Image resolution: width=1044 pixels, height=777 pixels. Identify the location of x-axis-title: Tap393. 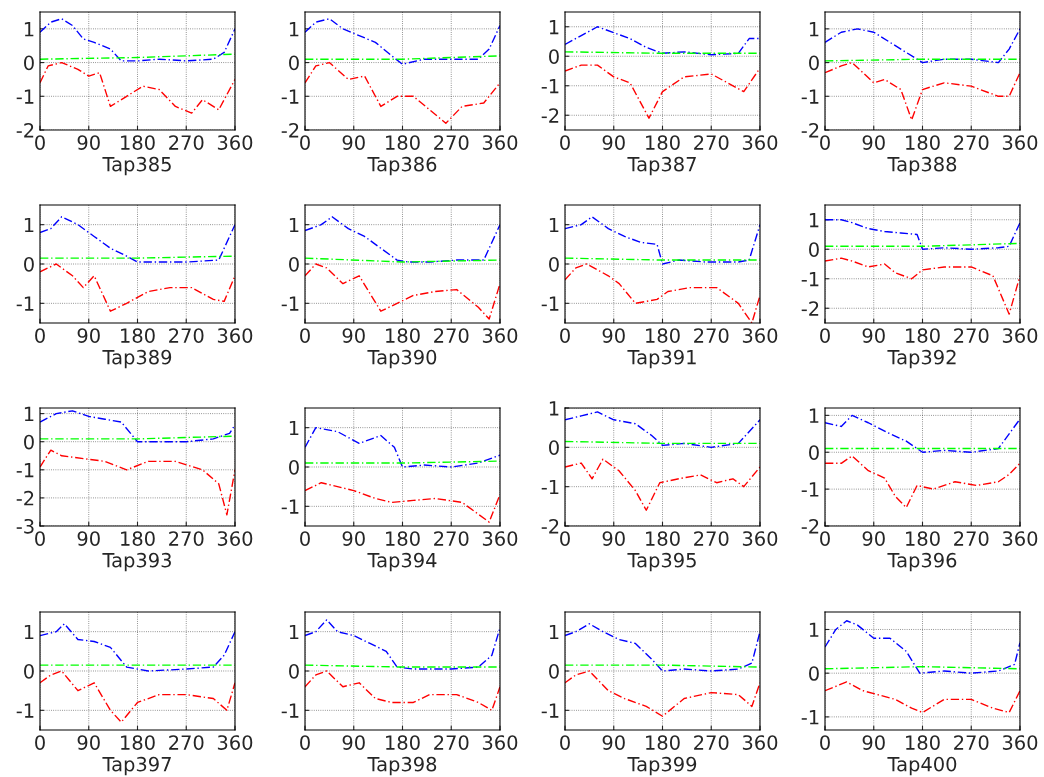
(136, 562).